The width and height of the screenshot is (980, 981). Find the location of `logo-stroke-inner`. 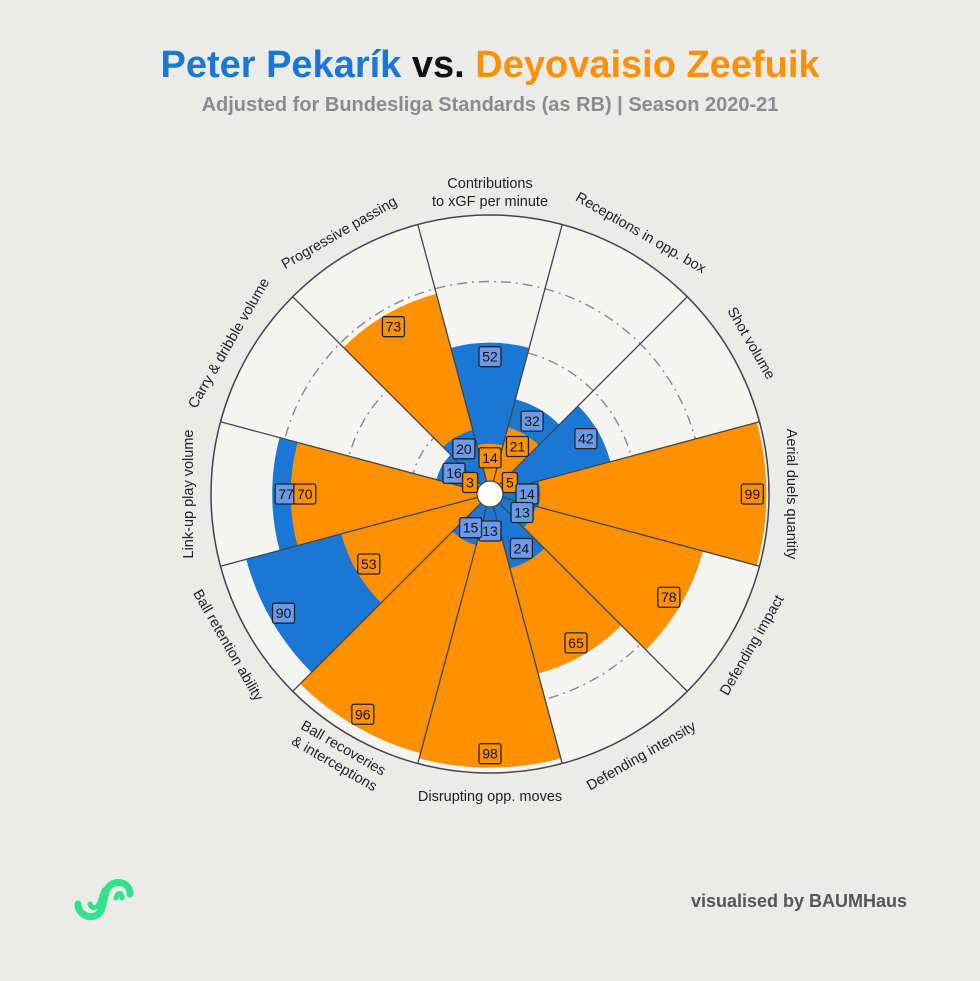

logo-stroke-inner is located at coordinates (97, 899).